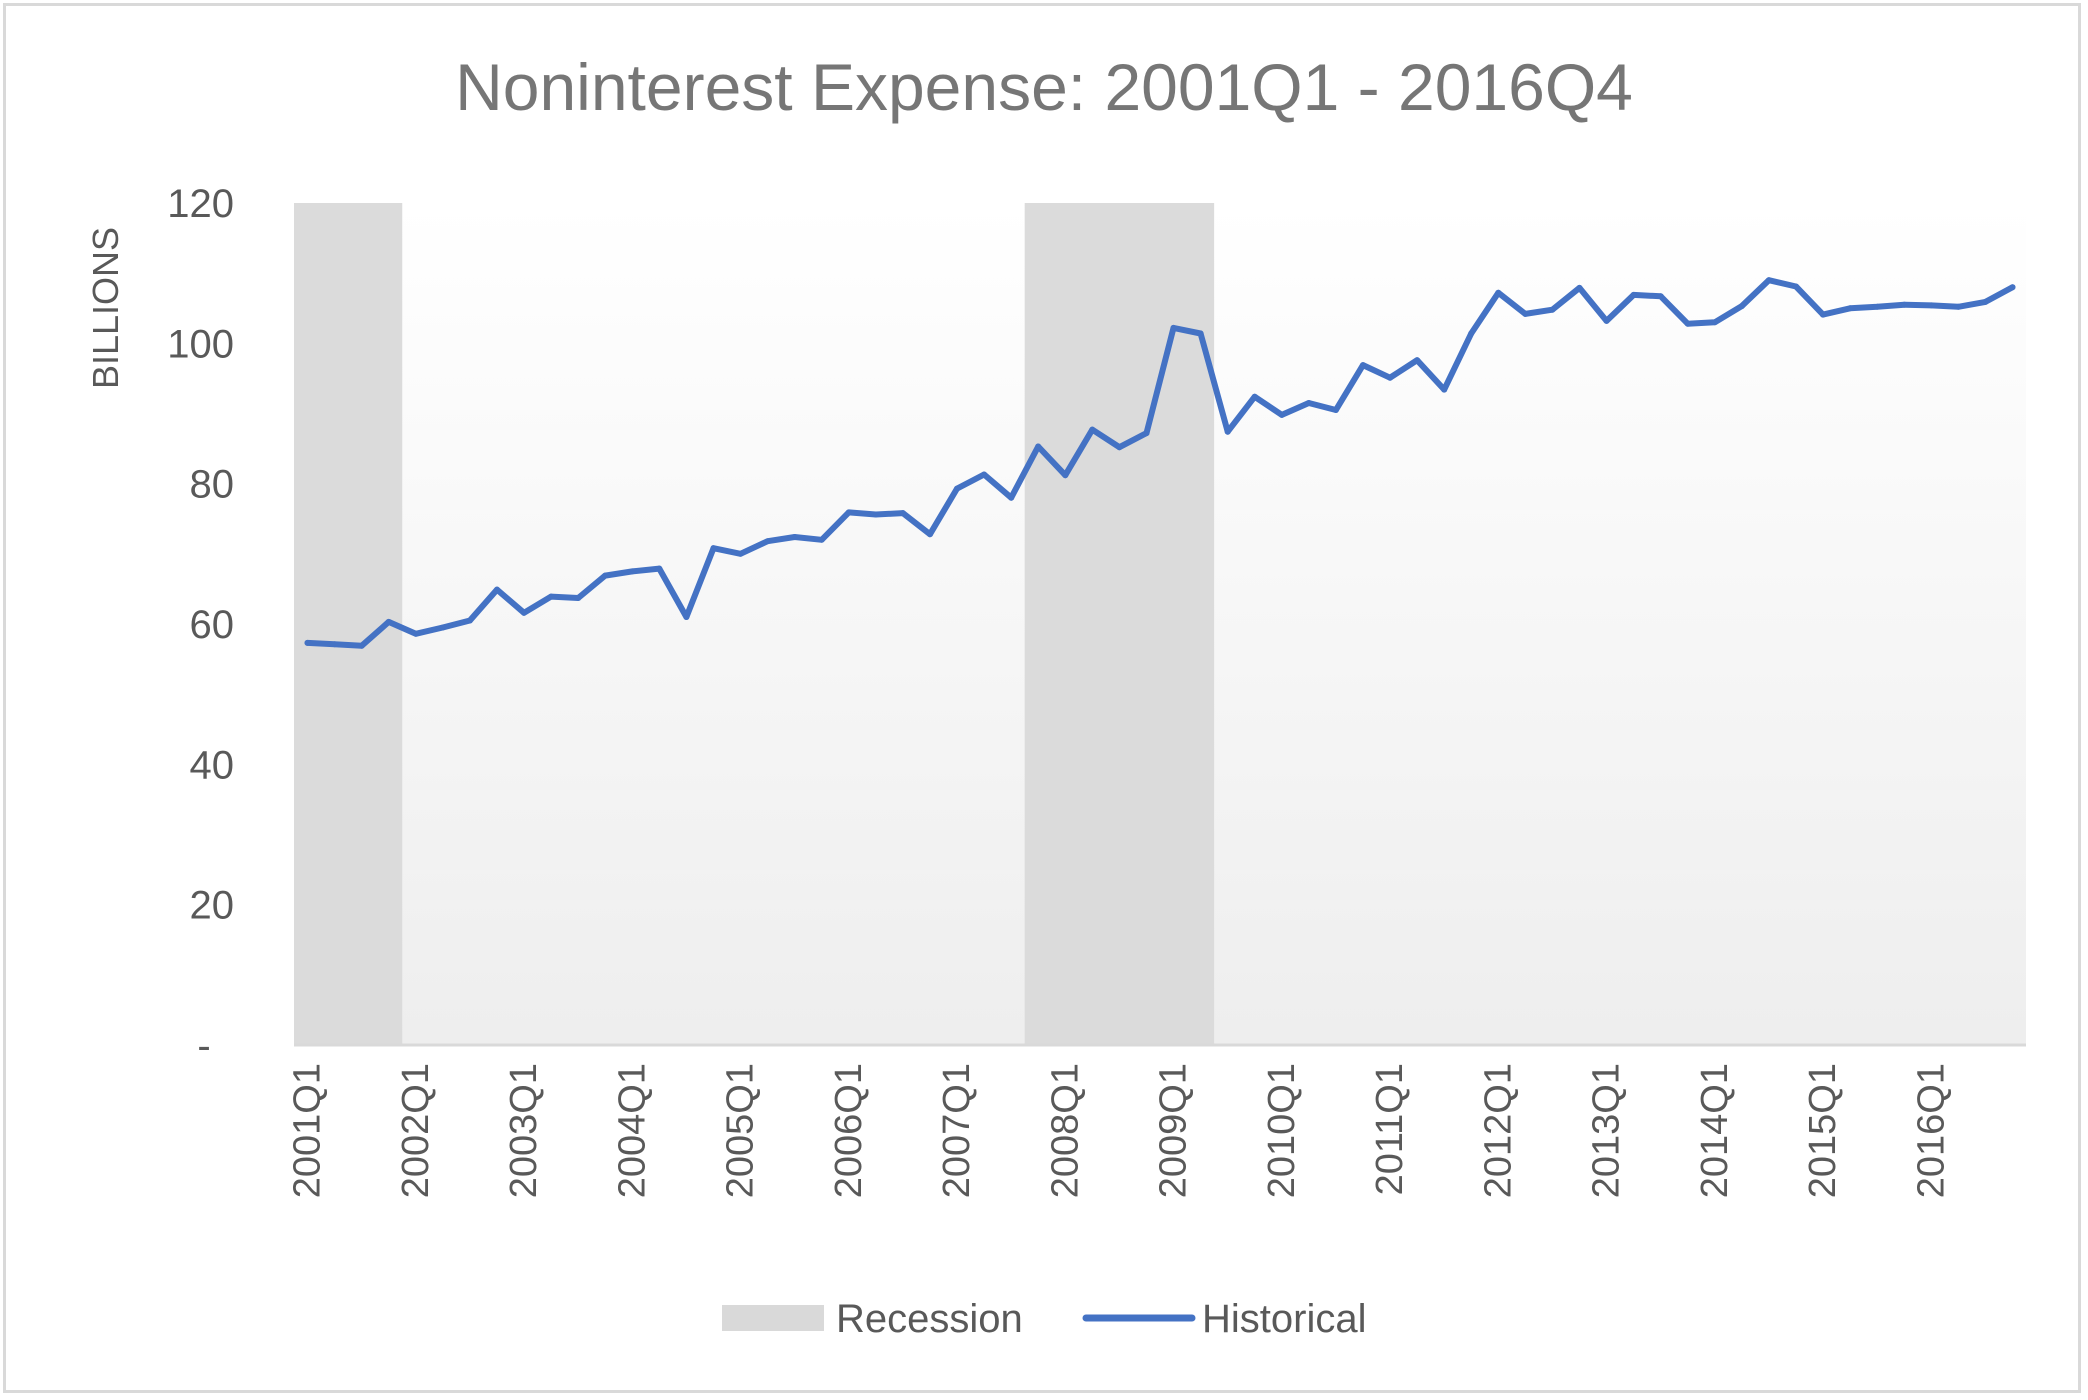 This screenshot has width=2088, height=1400. What do you see at coordinates (1044, 87) in the screenshot?
I see `chart-title: Noninterest Expense: 2001Q1 - 2016Q4` at bounding box center [1044, 87].